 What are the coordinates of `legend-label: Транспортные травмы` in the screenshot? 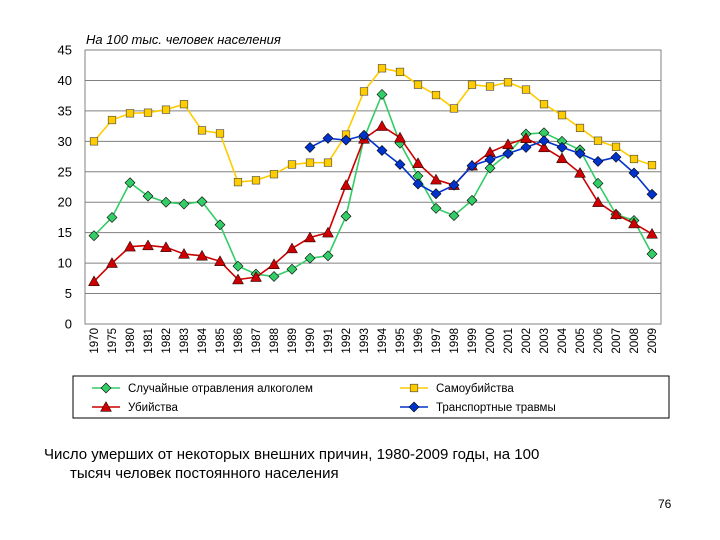 It's located at (496, 408).